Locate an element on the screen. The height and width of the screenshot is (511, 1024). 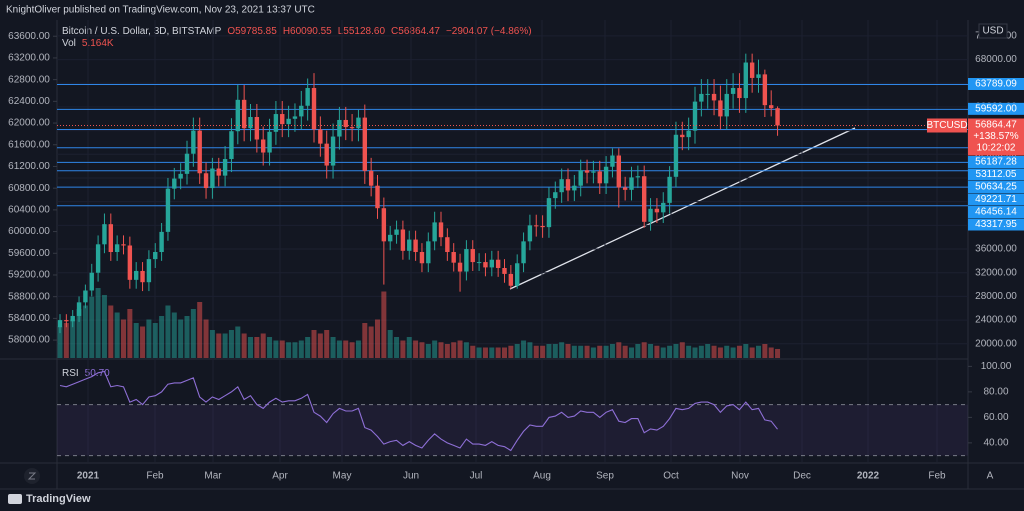
level-label: 43317.95 is located at coordinates (996, 224).